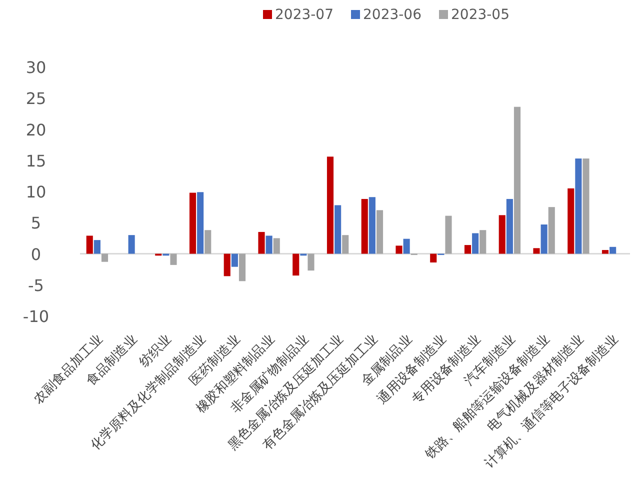 The height and width of the screenshot is (497, 644). I want to click on legend-label: 2023-07, so click(304, 15).